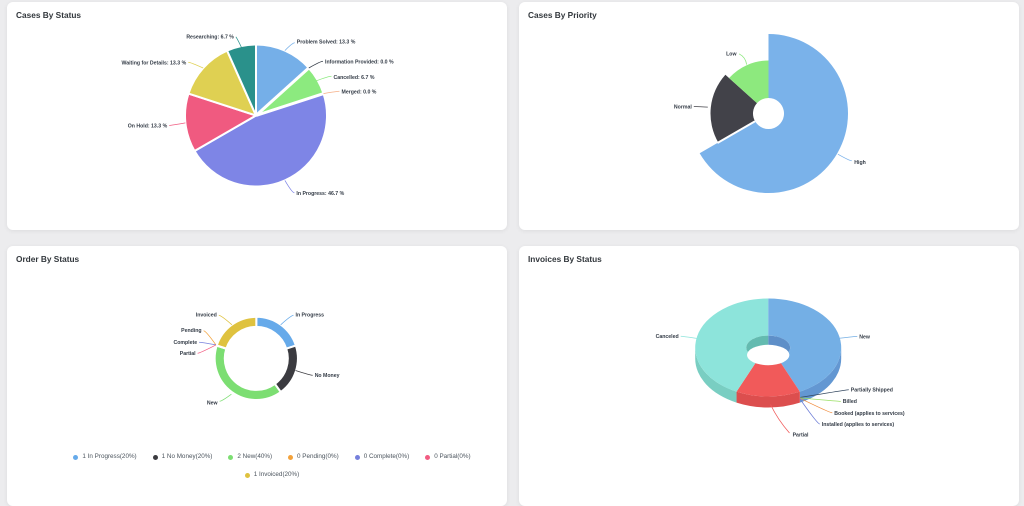 Image resolution: width=1024 pixels, height=506 pixels. Describe the element at coordinates (858, 425) in the screenshot. I see `svg-text:Installed (applies to services: Installed (applies to services)` at that location.